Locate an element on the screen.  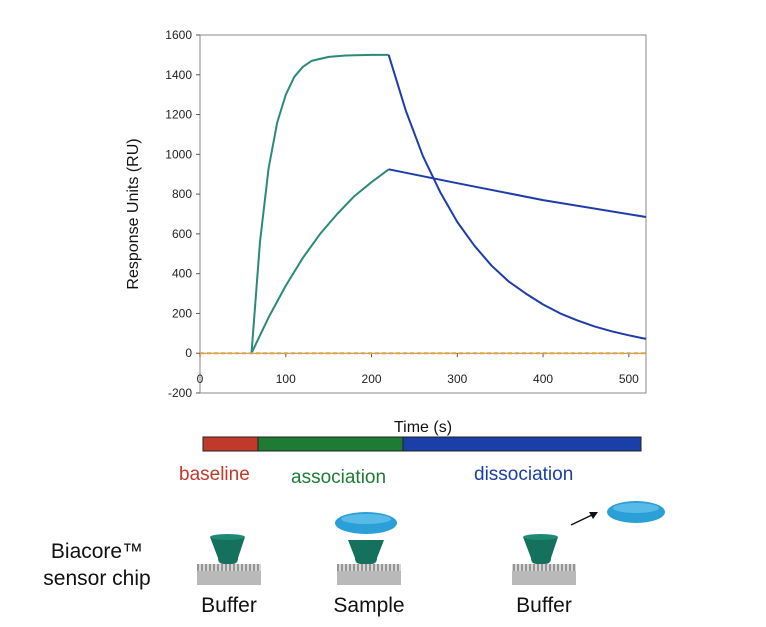
y-axis-title: Response Units (RU) is located at coordinates (133, 213).